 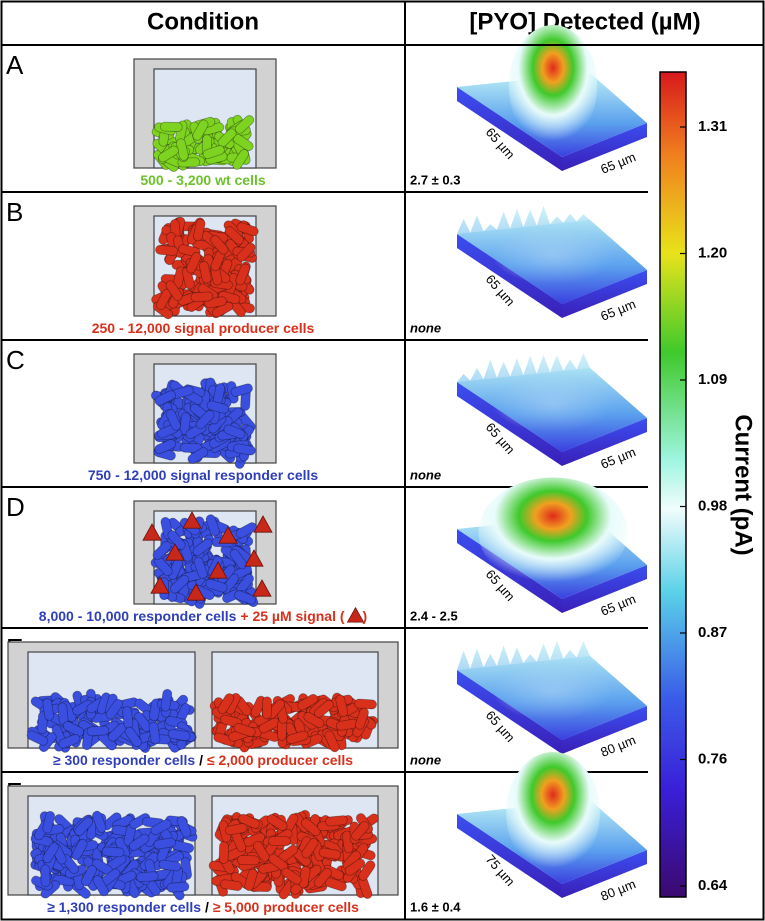 What do you see at coordinates (712, 758) in the screenshot?
I see `colorbar-tick-label: 0.76` at bounding box center [712, 758].